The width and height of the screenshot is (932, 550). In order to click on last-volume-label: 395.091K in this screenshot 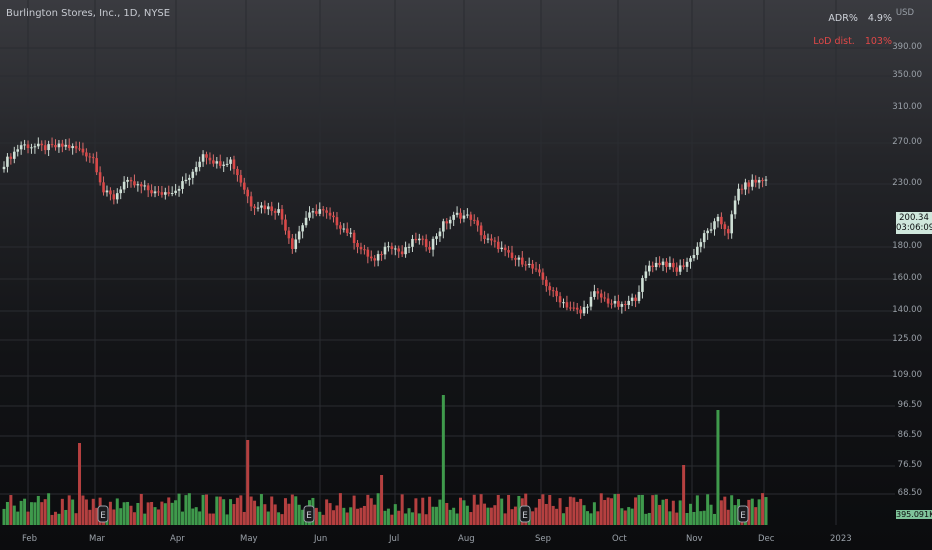, I will do `click(914, 514)`.